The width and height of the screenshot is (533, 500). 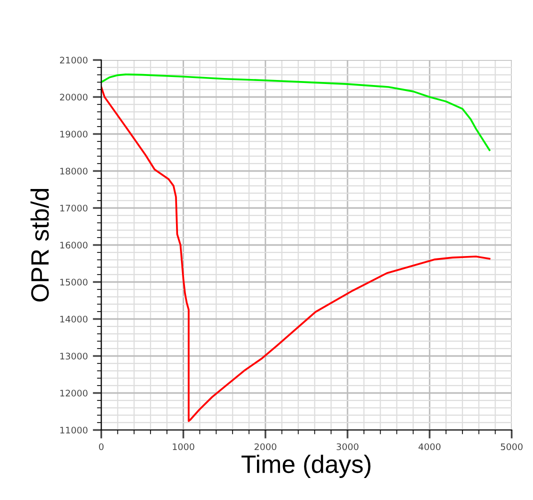 What do you see at coordinates (74, 319) in the screenshot?
I see `y-tick-label: 14000` at bounding box center [74, 319].